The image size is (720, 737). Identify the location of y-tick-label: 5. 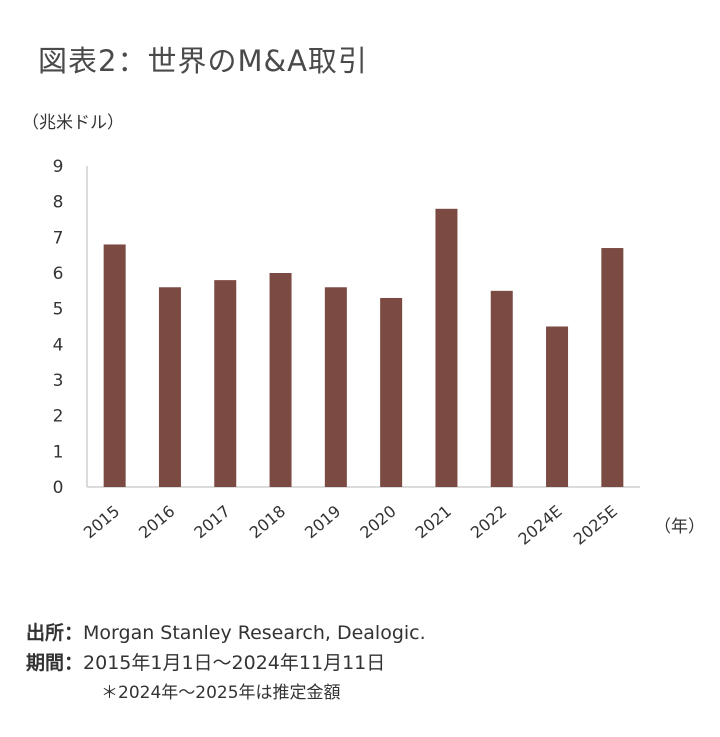
(58, 310).